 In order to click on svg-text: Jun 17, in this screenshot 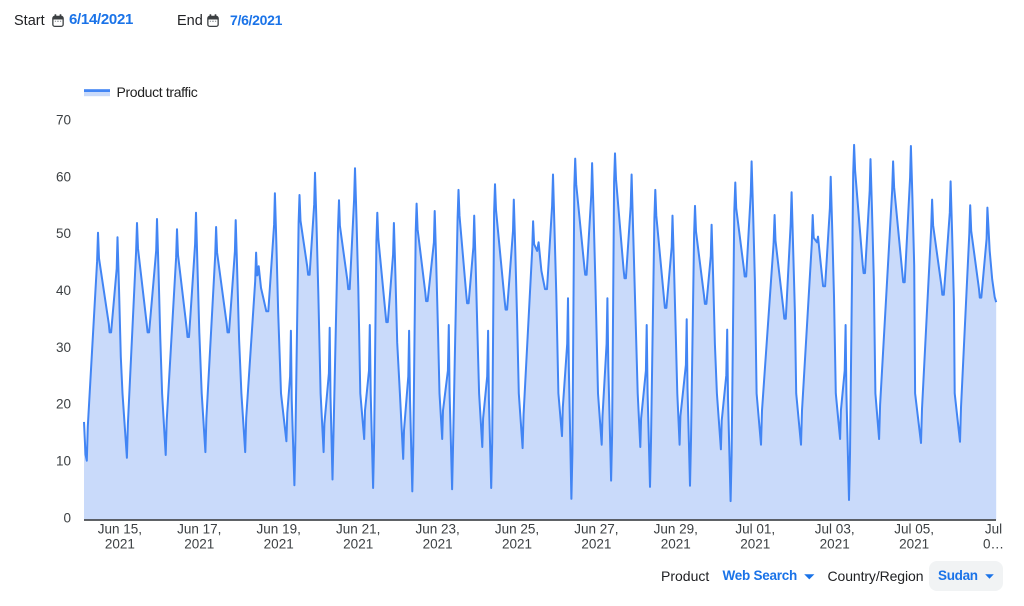, I will do `click(199, 529)`.